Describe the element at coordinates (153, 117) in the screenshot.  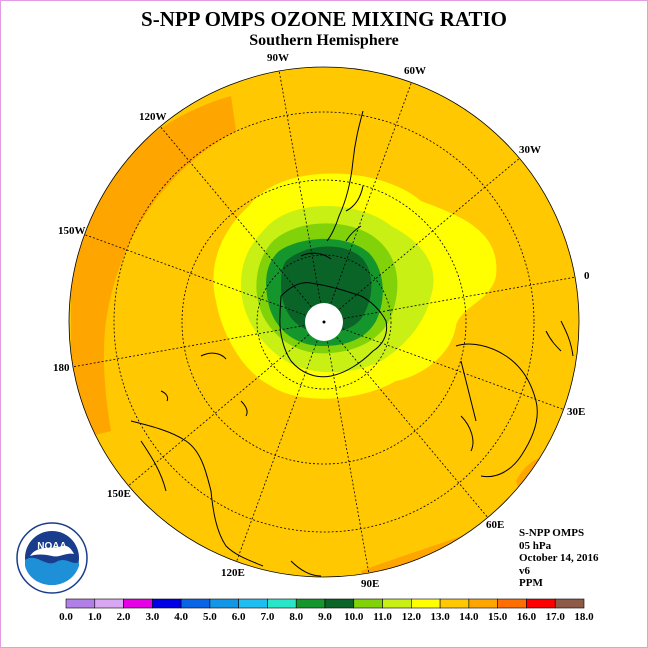
I see `lon-label-120w: 120W` at that location.